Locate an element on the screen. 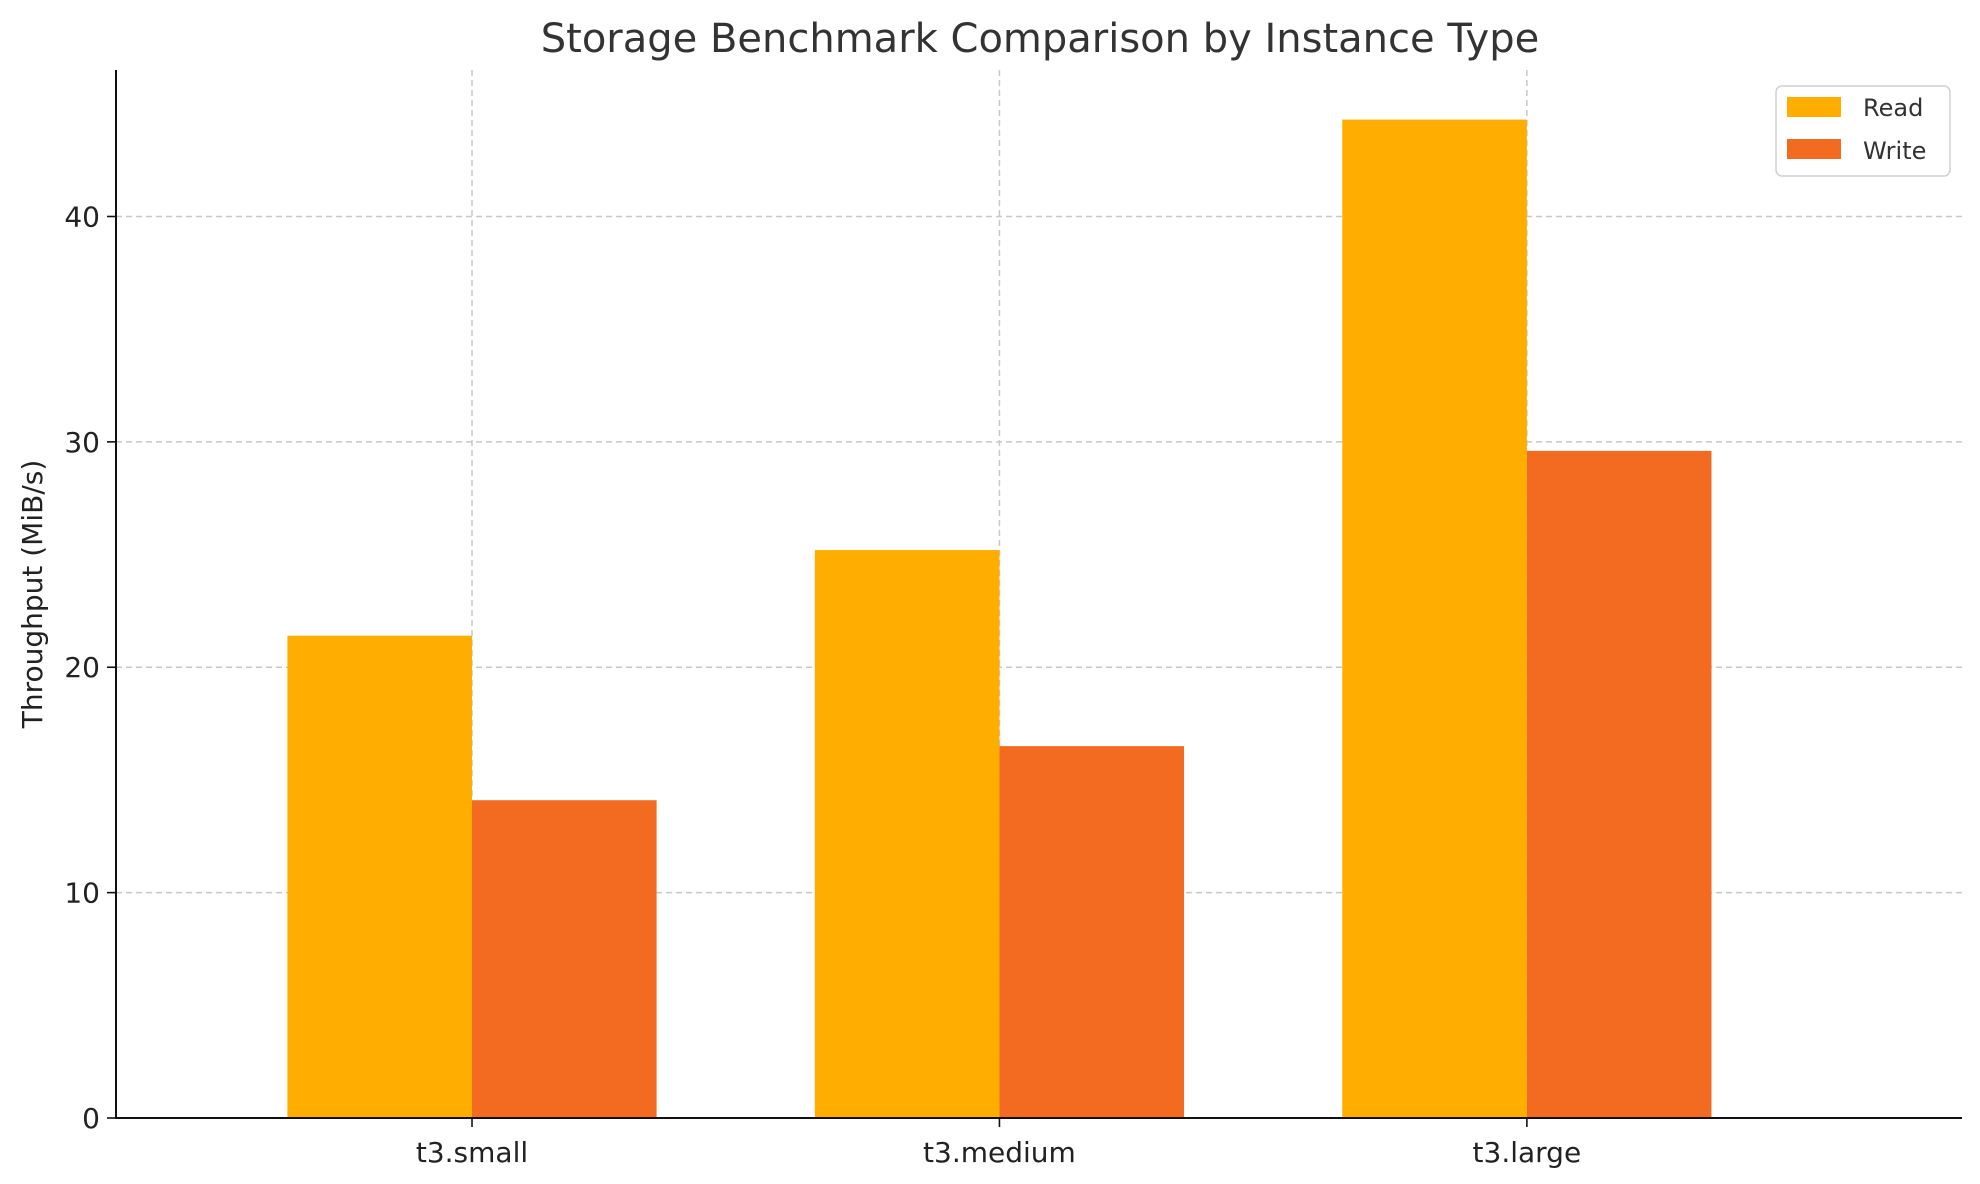 This screenshot has height=1184, width=1980. y-tick-label: 0 is located at coordinates (91, 1118).